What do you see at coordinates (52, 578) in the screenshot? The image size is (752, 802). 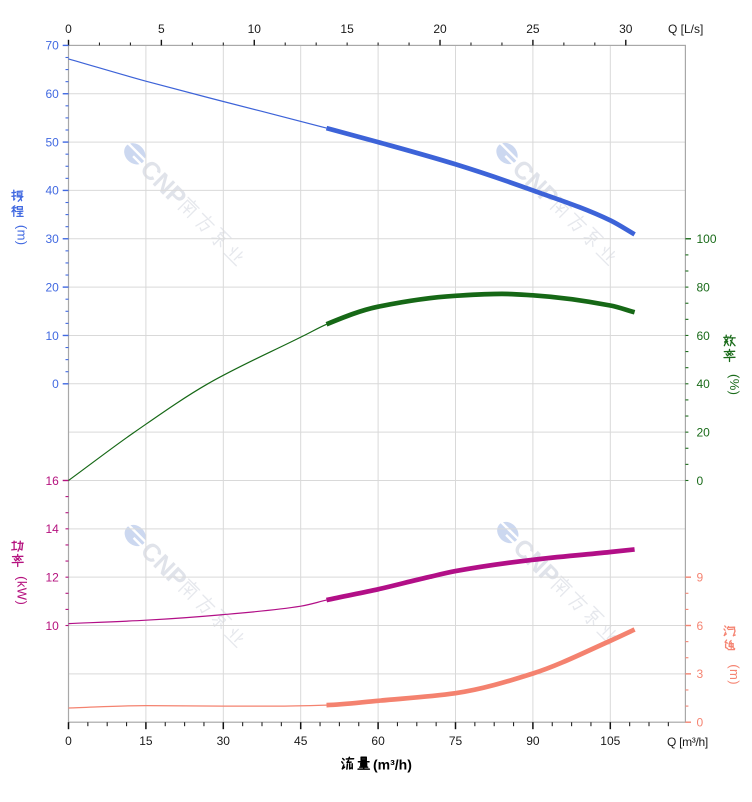 I see `svg-text: 12` at bounding box center [52, 578].